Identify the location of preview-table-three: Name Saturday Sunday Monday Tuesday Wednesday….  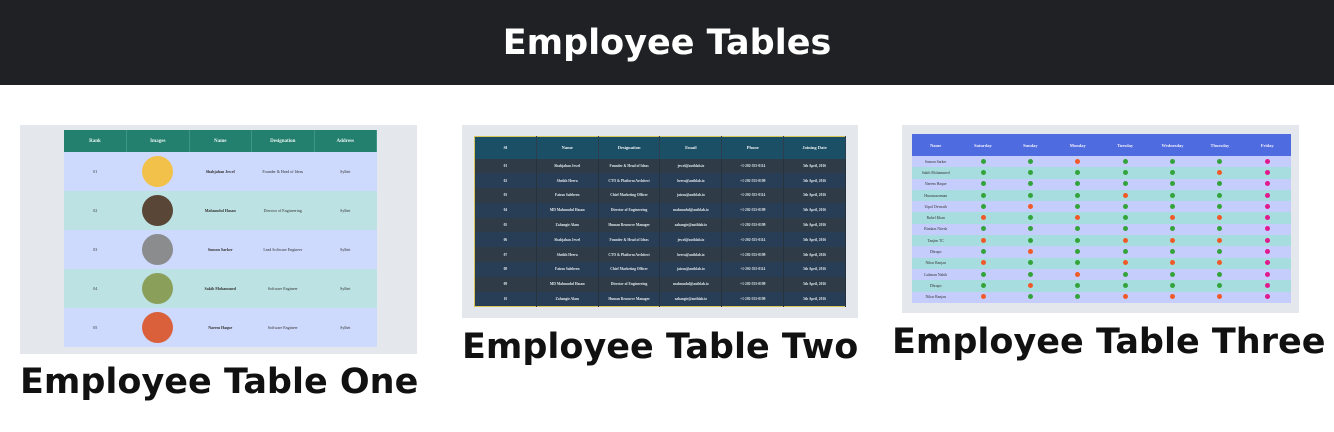
(1101, 218).